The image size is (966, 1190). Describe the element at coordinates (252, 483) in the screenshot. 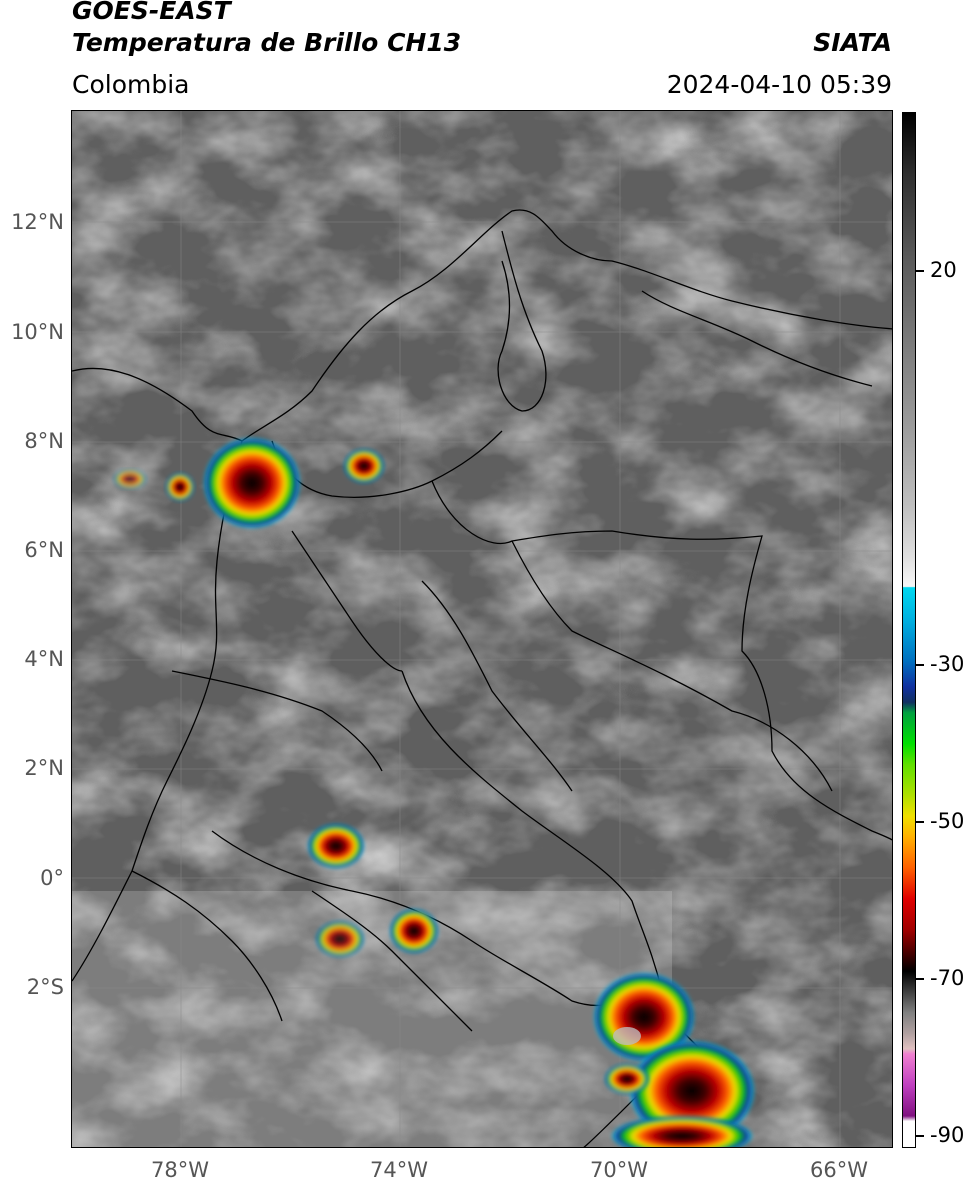

I see `storm-uraba` at that location.